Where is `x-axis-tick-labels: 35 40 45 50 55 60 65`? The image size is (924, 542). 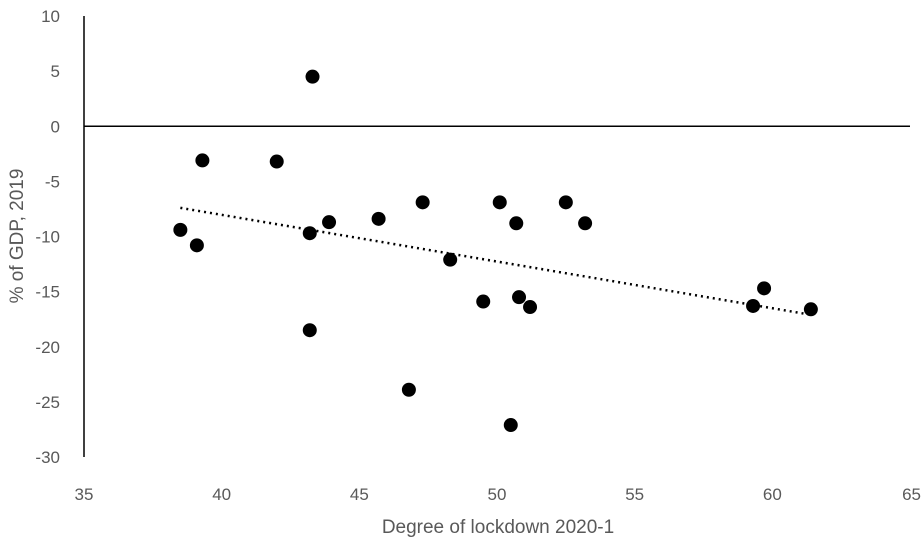
x-axis-tick-labels: 35 40 45 50 55 60 65 is located at coordinates (498, 494).